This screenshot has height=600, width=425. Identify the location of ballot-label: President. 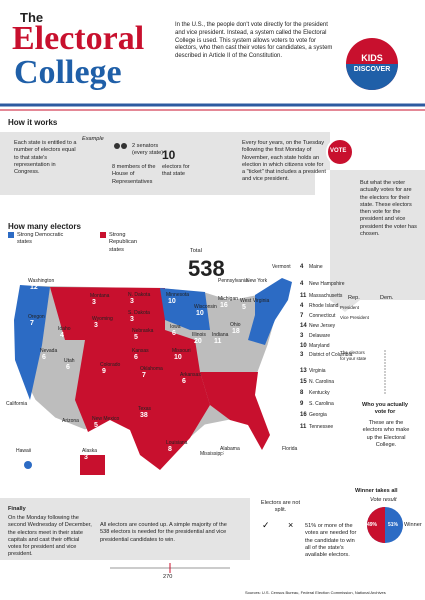
(350, 307).